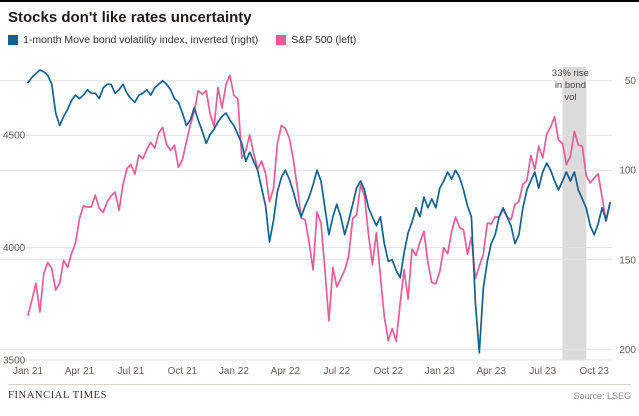 The height and width of the screenshot is (416, 639). Describe the element at coordinates (574, 213) in the screenshot. I see `highlight-band` at that location.